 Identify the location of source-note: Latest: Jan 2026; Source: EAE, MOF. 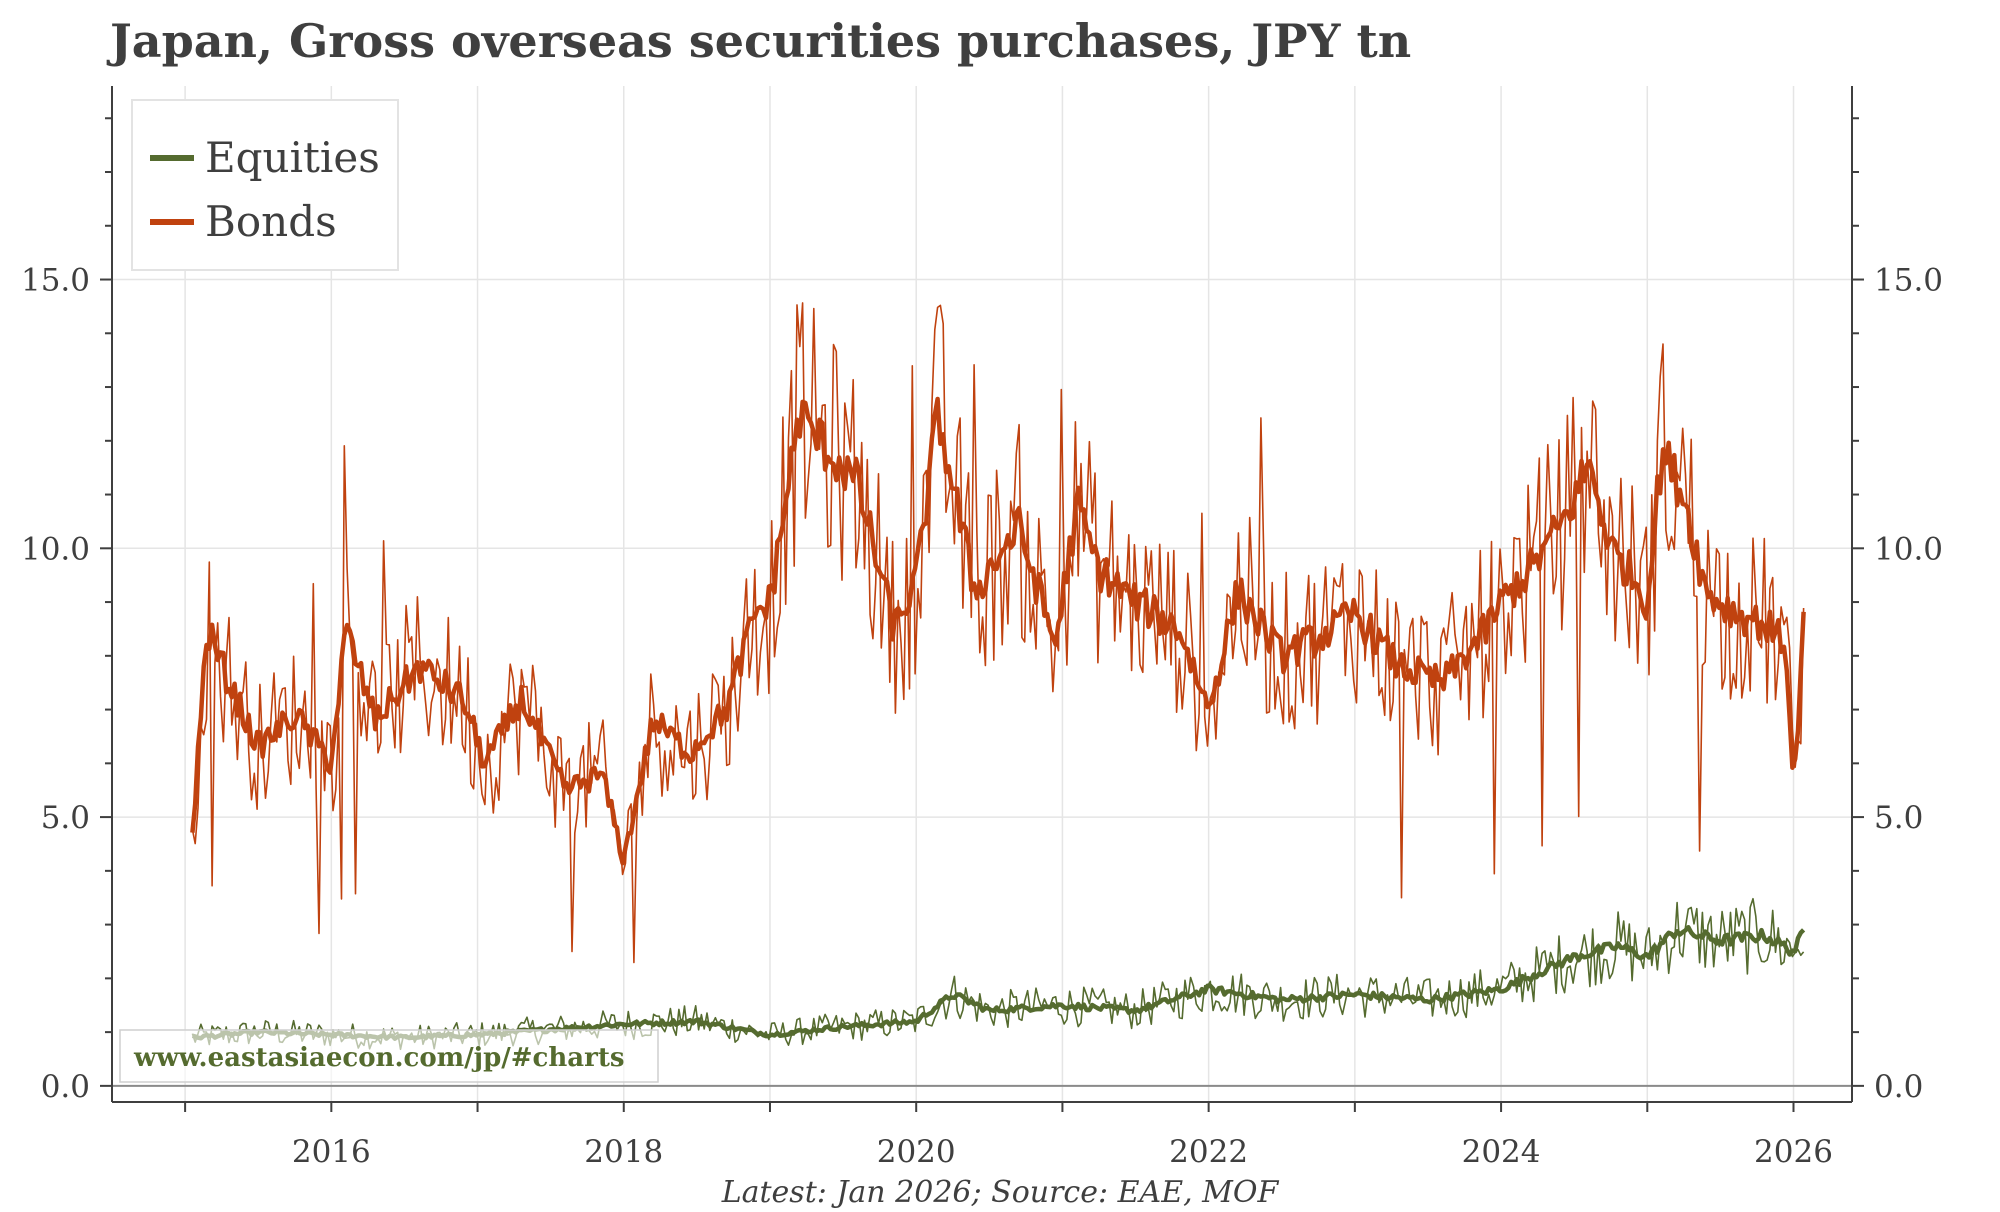
(1000, 1192).